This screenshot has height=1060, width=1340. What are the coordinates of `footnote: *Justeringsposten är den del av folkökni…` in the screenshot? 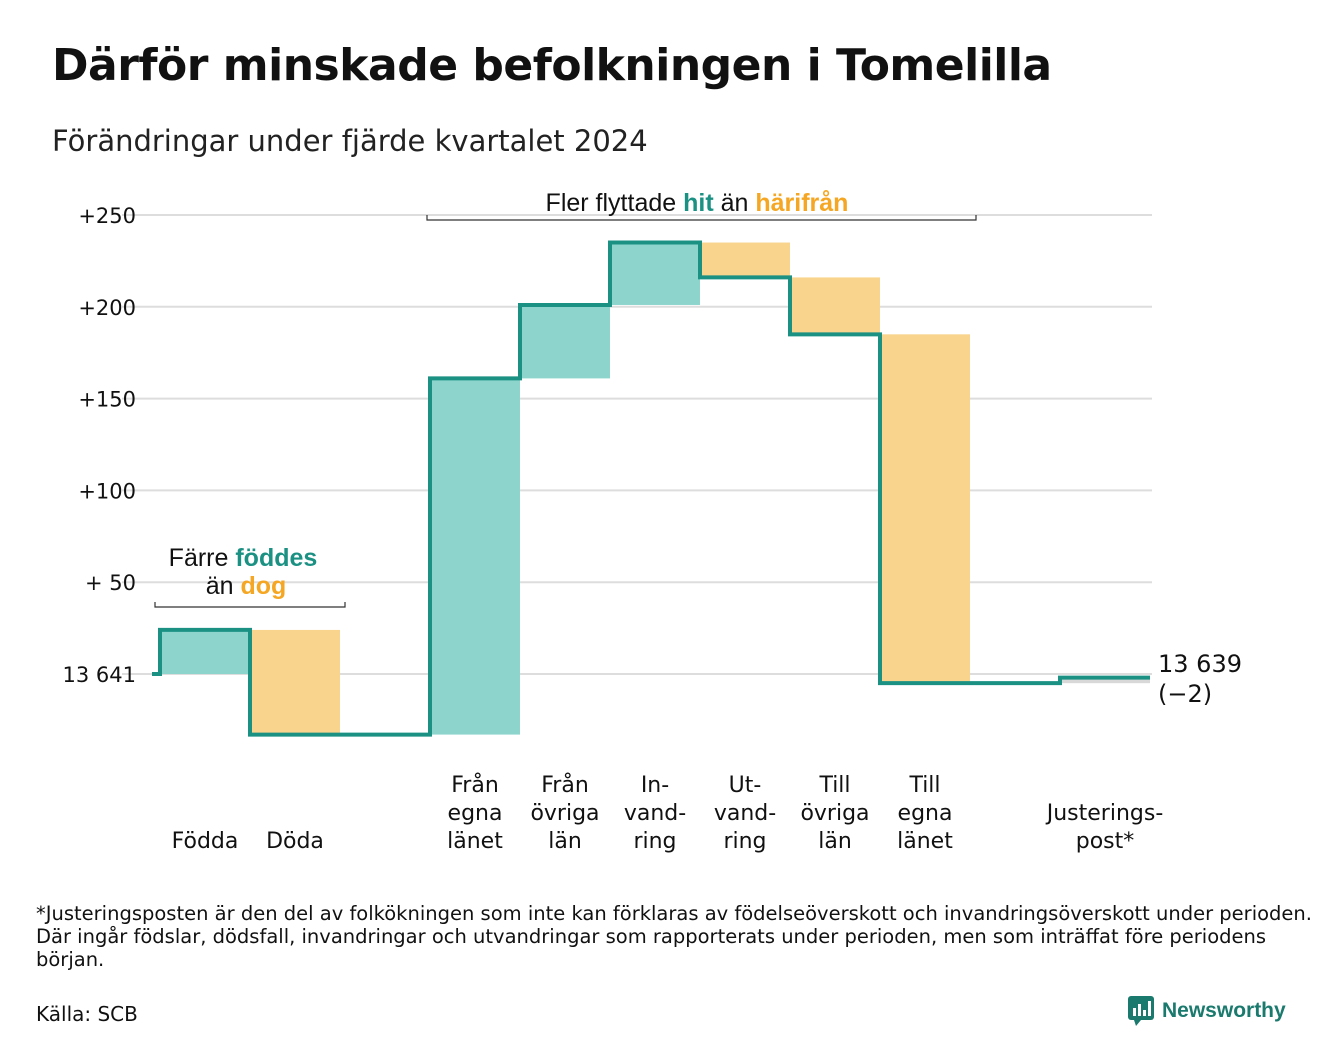 It's located at (674, 936).